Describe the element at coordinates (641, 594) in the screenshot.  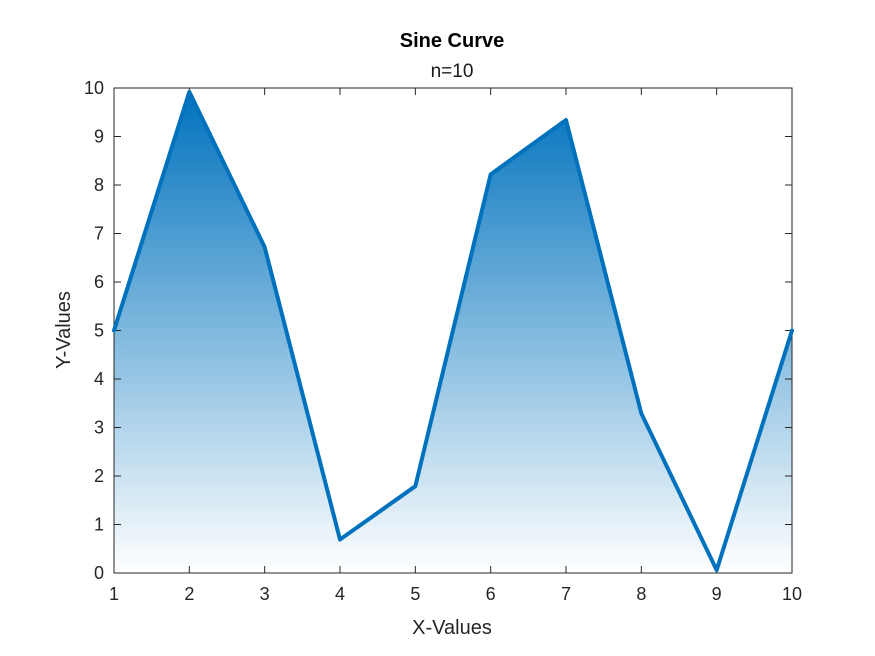
I see `x-tick-label: 8` at that location.